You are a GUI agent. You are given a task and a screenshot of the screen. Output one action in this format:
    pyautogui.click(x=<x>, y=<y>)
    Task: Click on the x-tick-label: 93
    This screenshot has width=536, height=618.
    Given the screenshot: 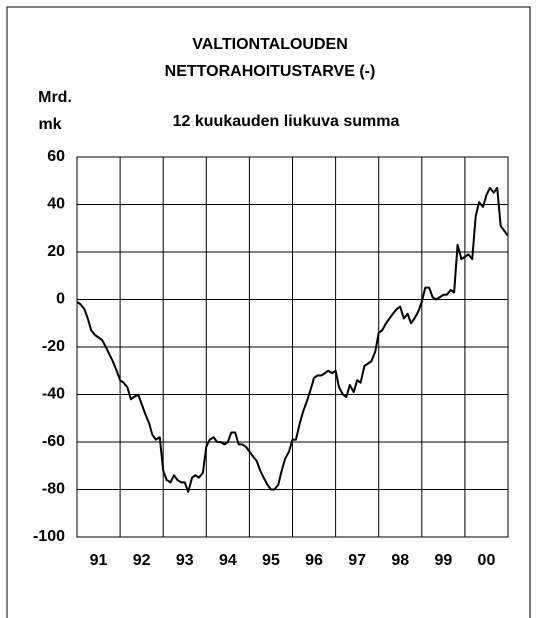 What is the action you would take?
    pyautogui.click(x=185, y=560)
    